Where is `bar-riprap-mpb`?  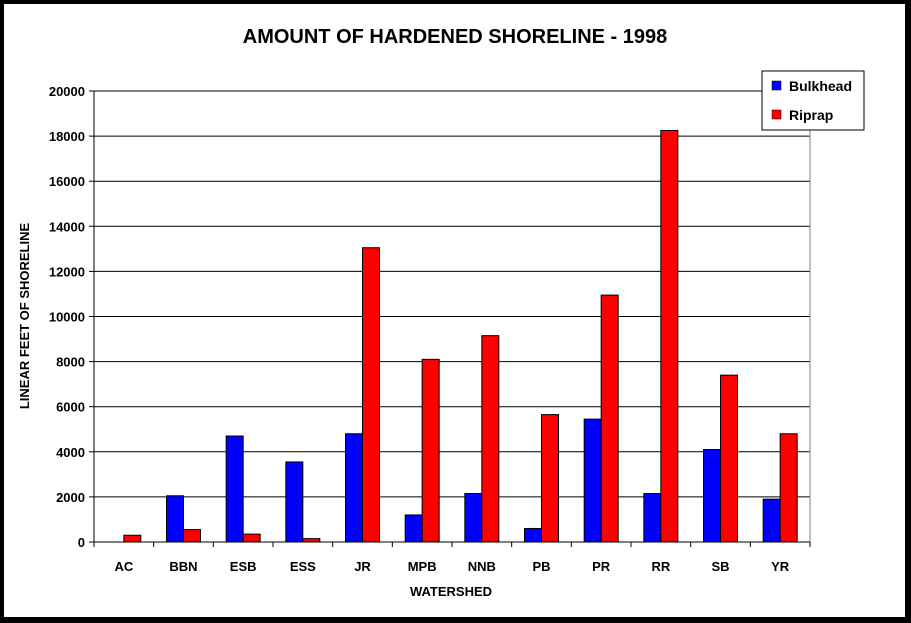
bar-riprap-mpb is located at coordinates (430, 450).